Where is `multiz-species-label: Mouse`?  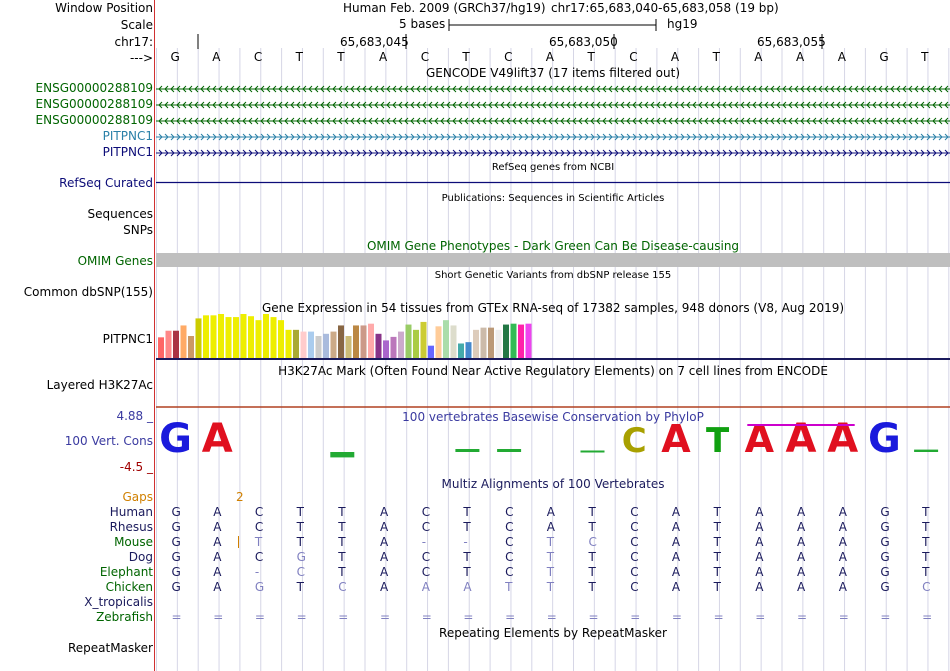 multiz-species-label: Mouse is located at coordinates (133, 542).